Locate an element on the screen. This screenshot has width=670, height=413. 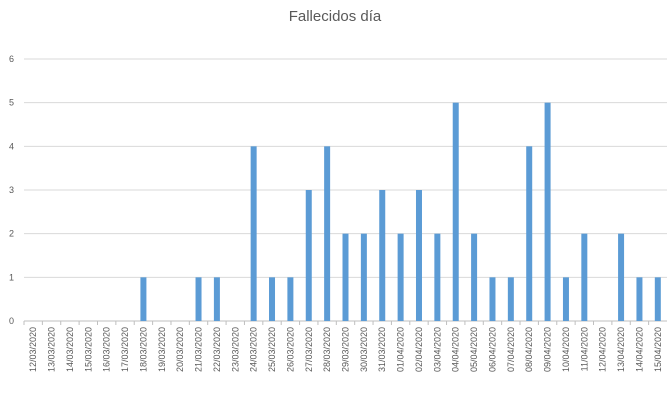
bar-31/03/2020 is located at coordinates (382, 255).